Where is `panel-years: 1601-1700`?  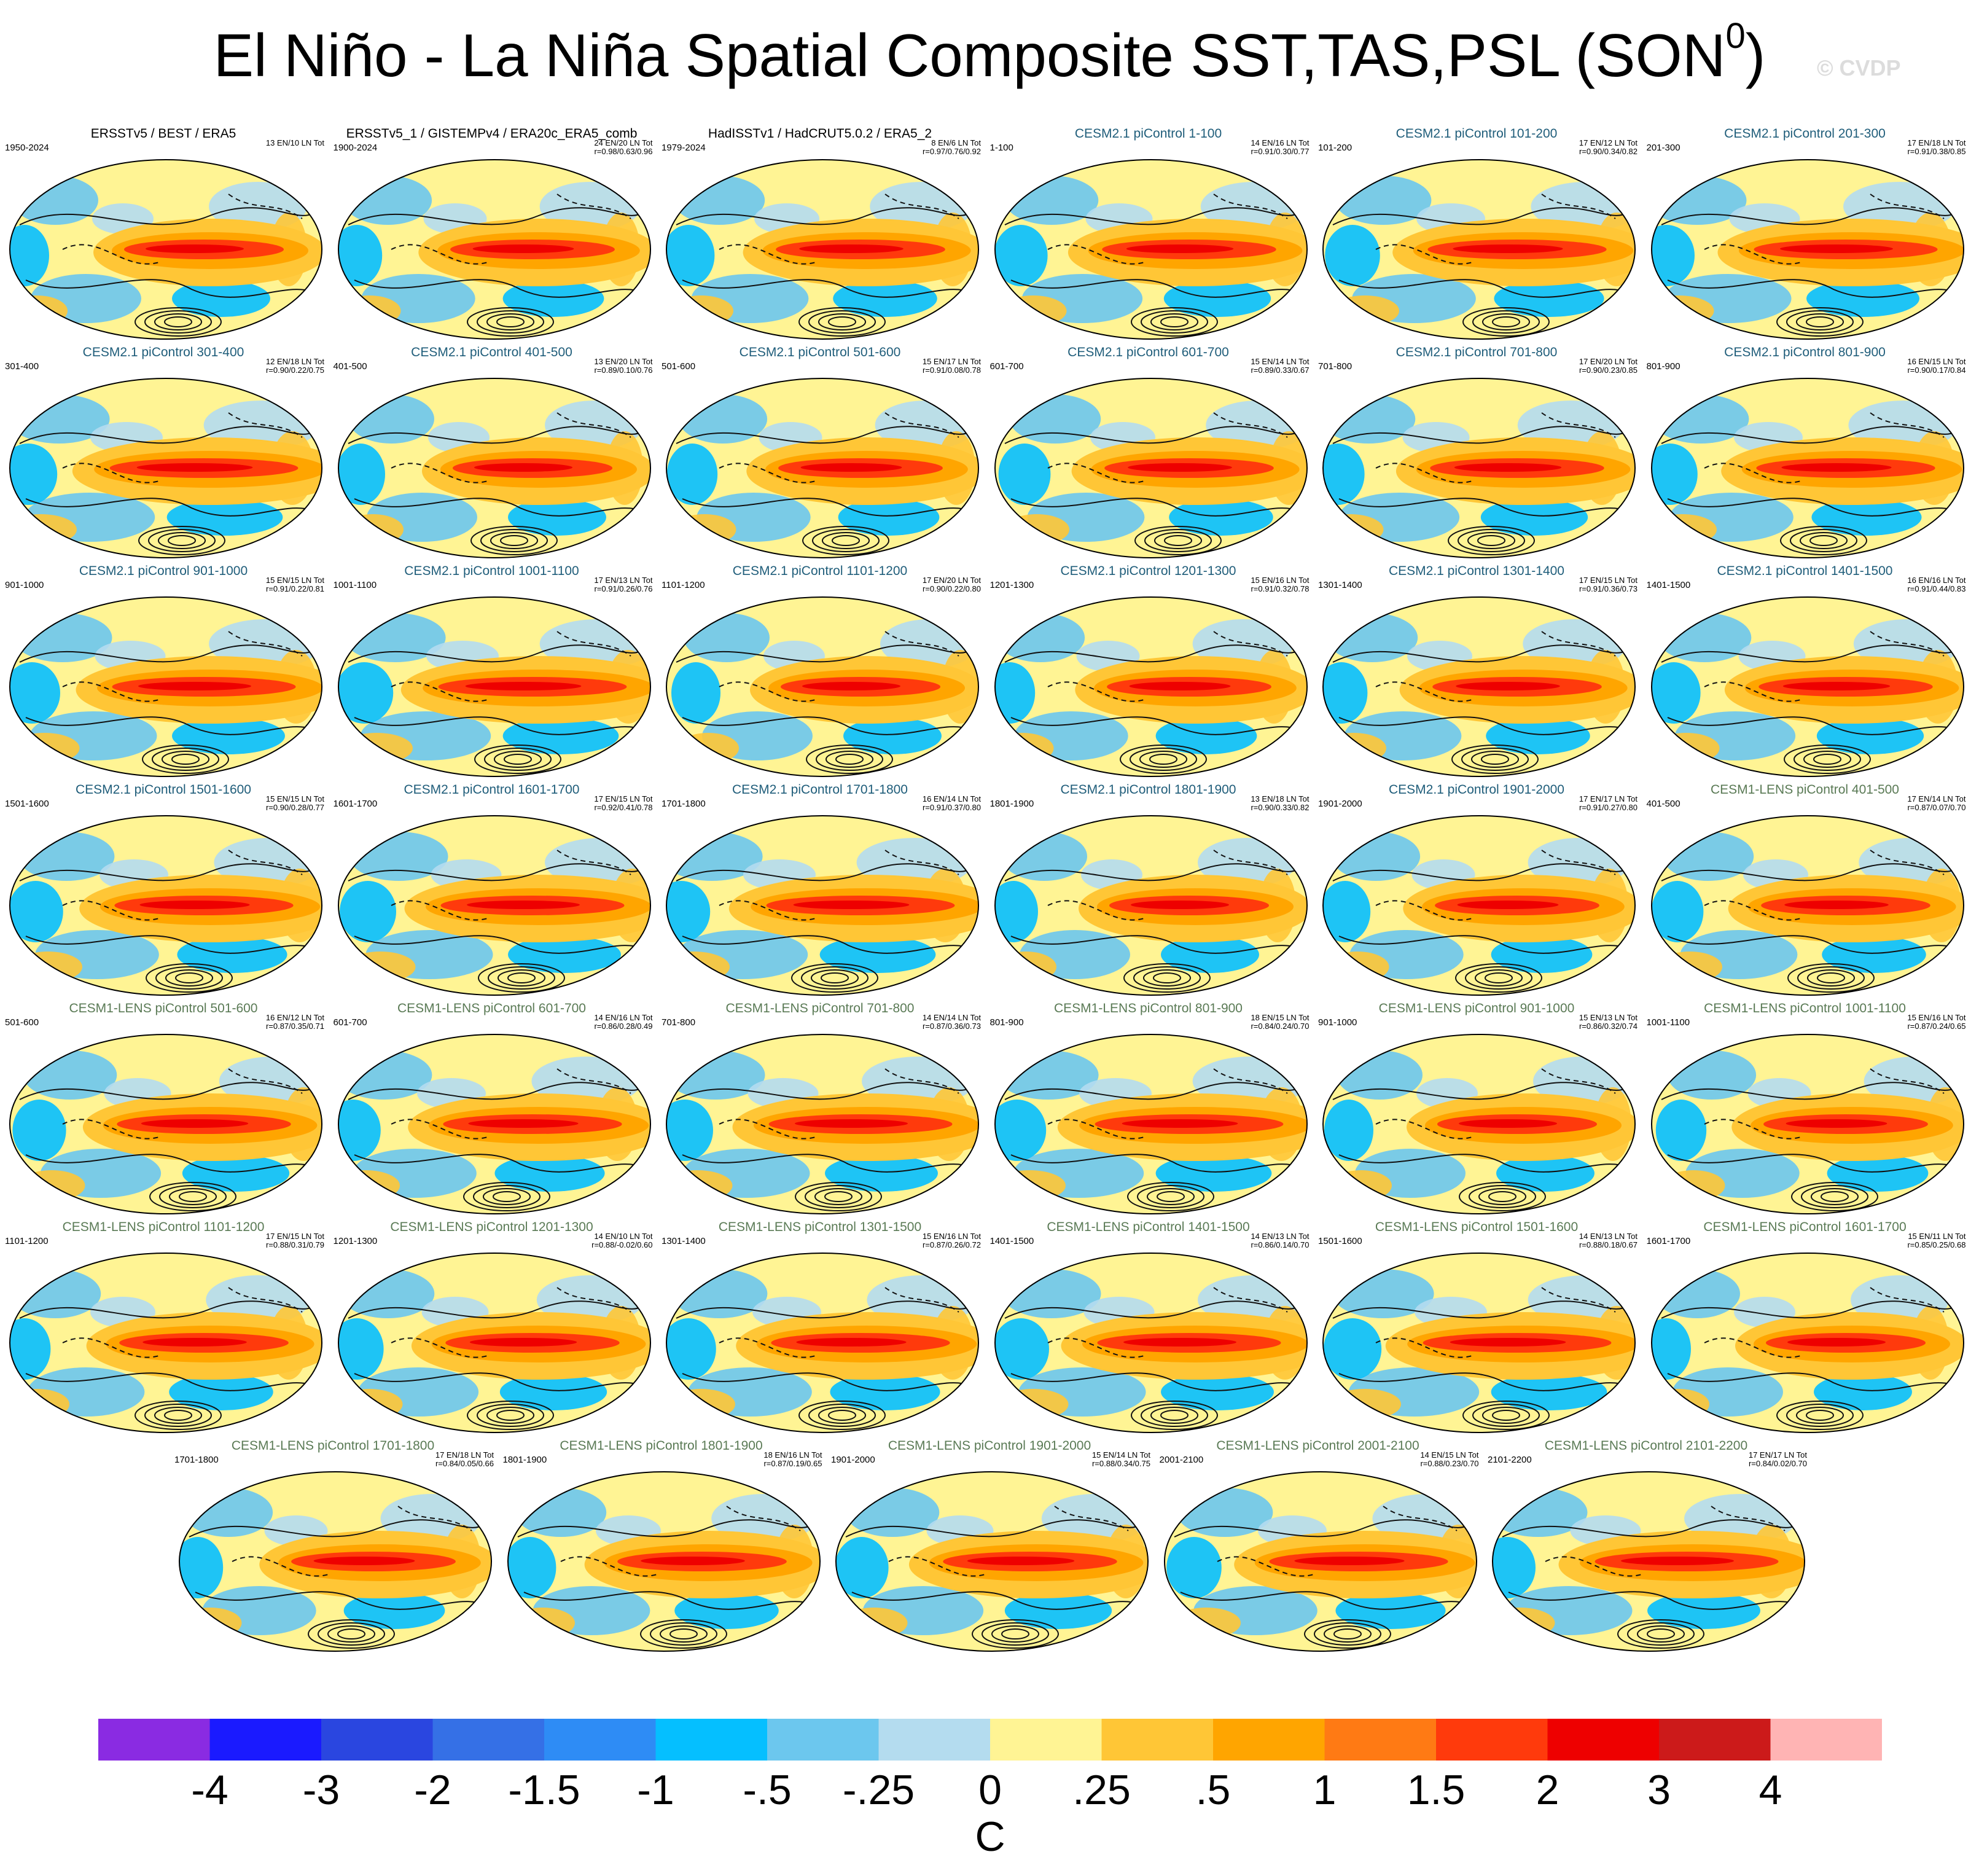 panel-years: 1601-1700 is located at coordinates (1668, 1241).